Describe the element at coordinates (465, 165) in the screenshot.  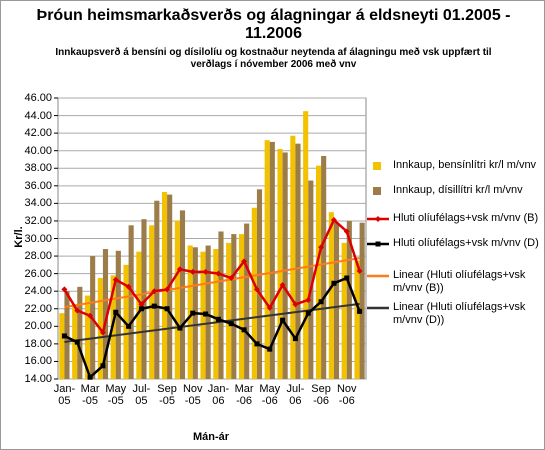
I see `legend-label: Innkaup, bensínlítri kr/l m/vnv` at that location.